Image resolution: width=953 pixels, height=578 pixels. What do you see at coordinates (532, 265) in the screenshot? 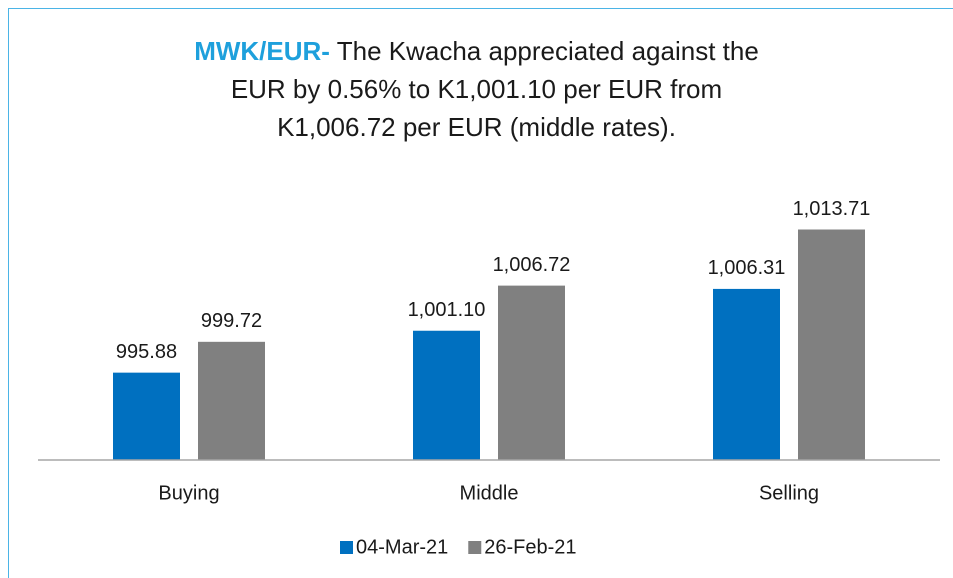
I see `data-label: 1,006.72` at bounding box center [532, 265].